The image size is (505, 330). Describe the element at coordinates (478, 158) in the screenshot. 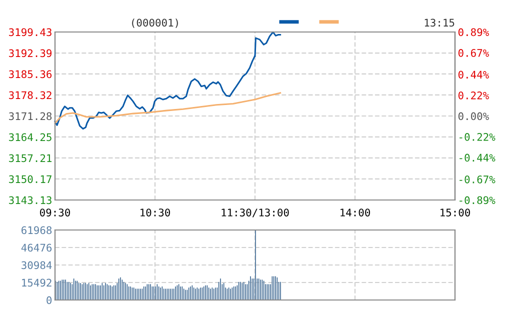

I see `text: -0.44%` at that location.